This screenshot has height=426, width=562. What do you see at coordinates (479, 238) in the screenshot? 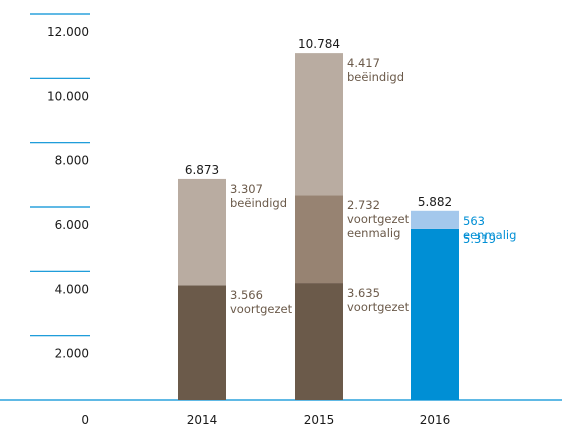
I see `segment-value-label: 5.319` at bounding box center [479, 238].